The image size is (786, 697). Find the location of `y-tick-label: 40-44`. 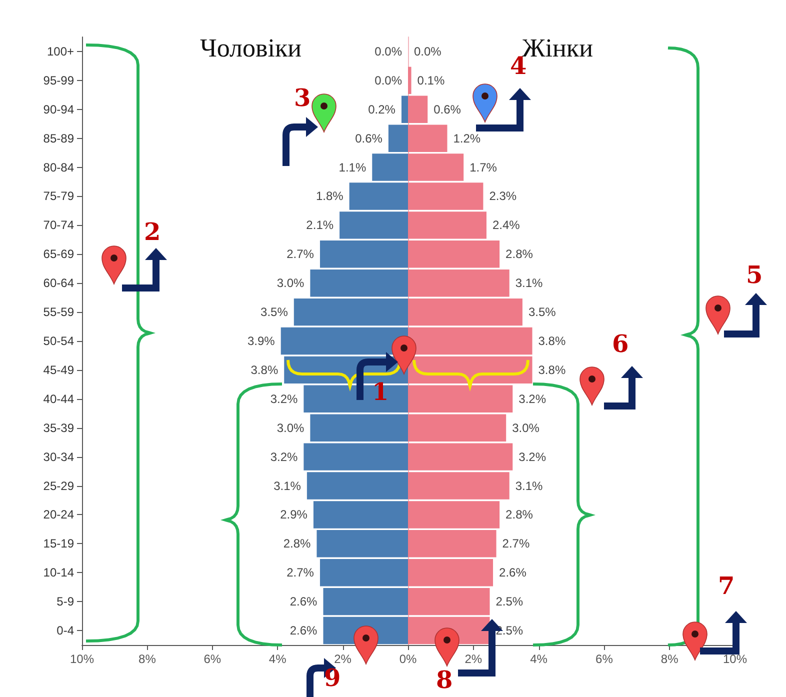

y-tick-label: 40-44 is located at coordinates (58, 399).